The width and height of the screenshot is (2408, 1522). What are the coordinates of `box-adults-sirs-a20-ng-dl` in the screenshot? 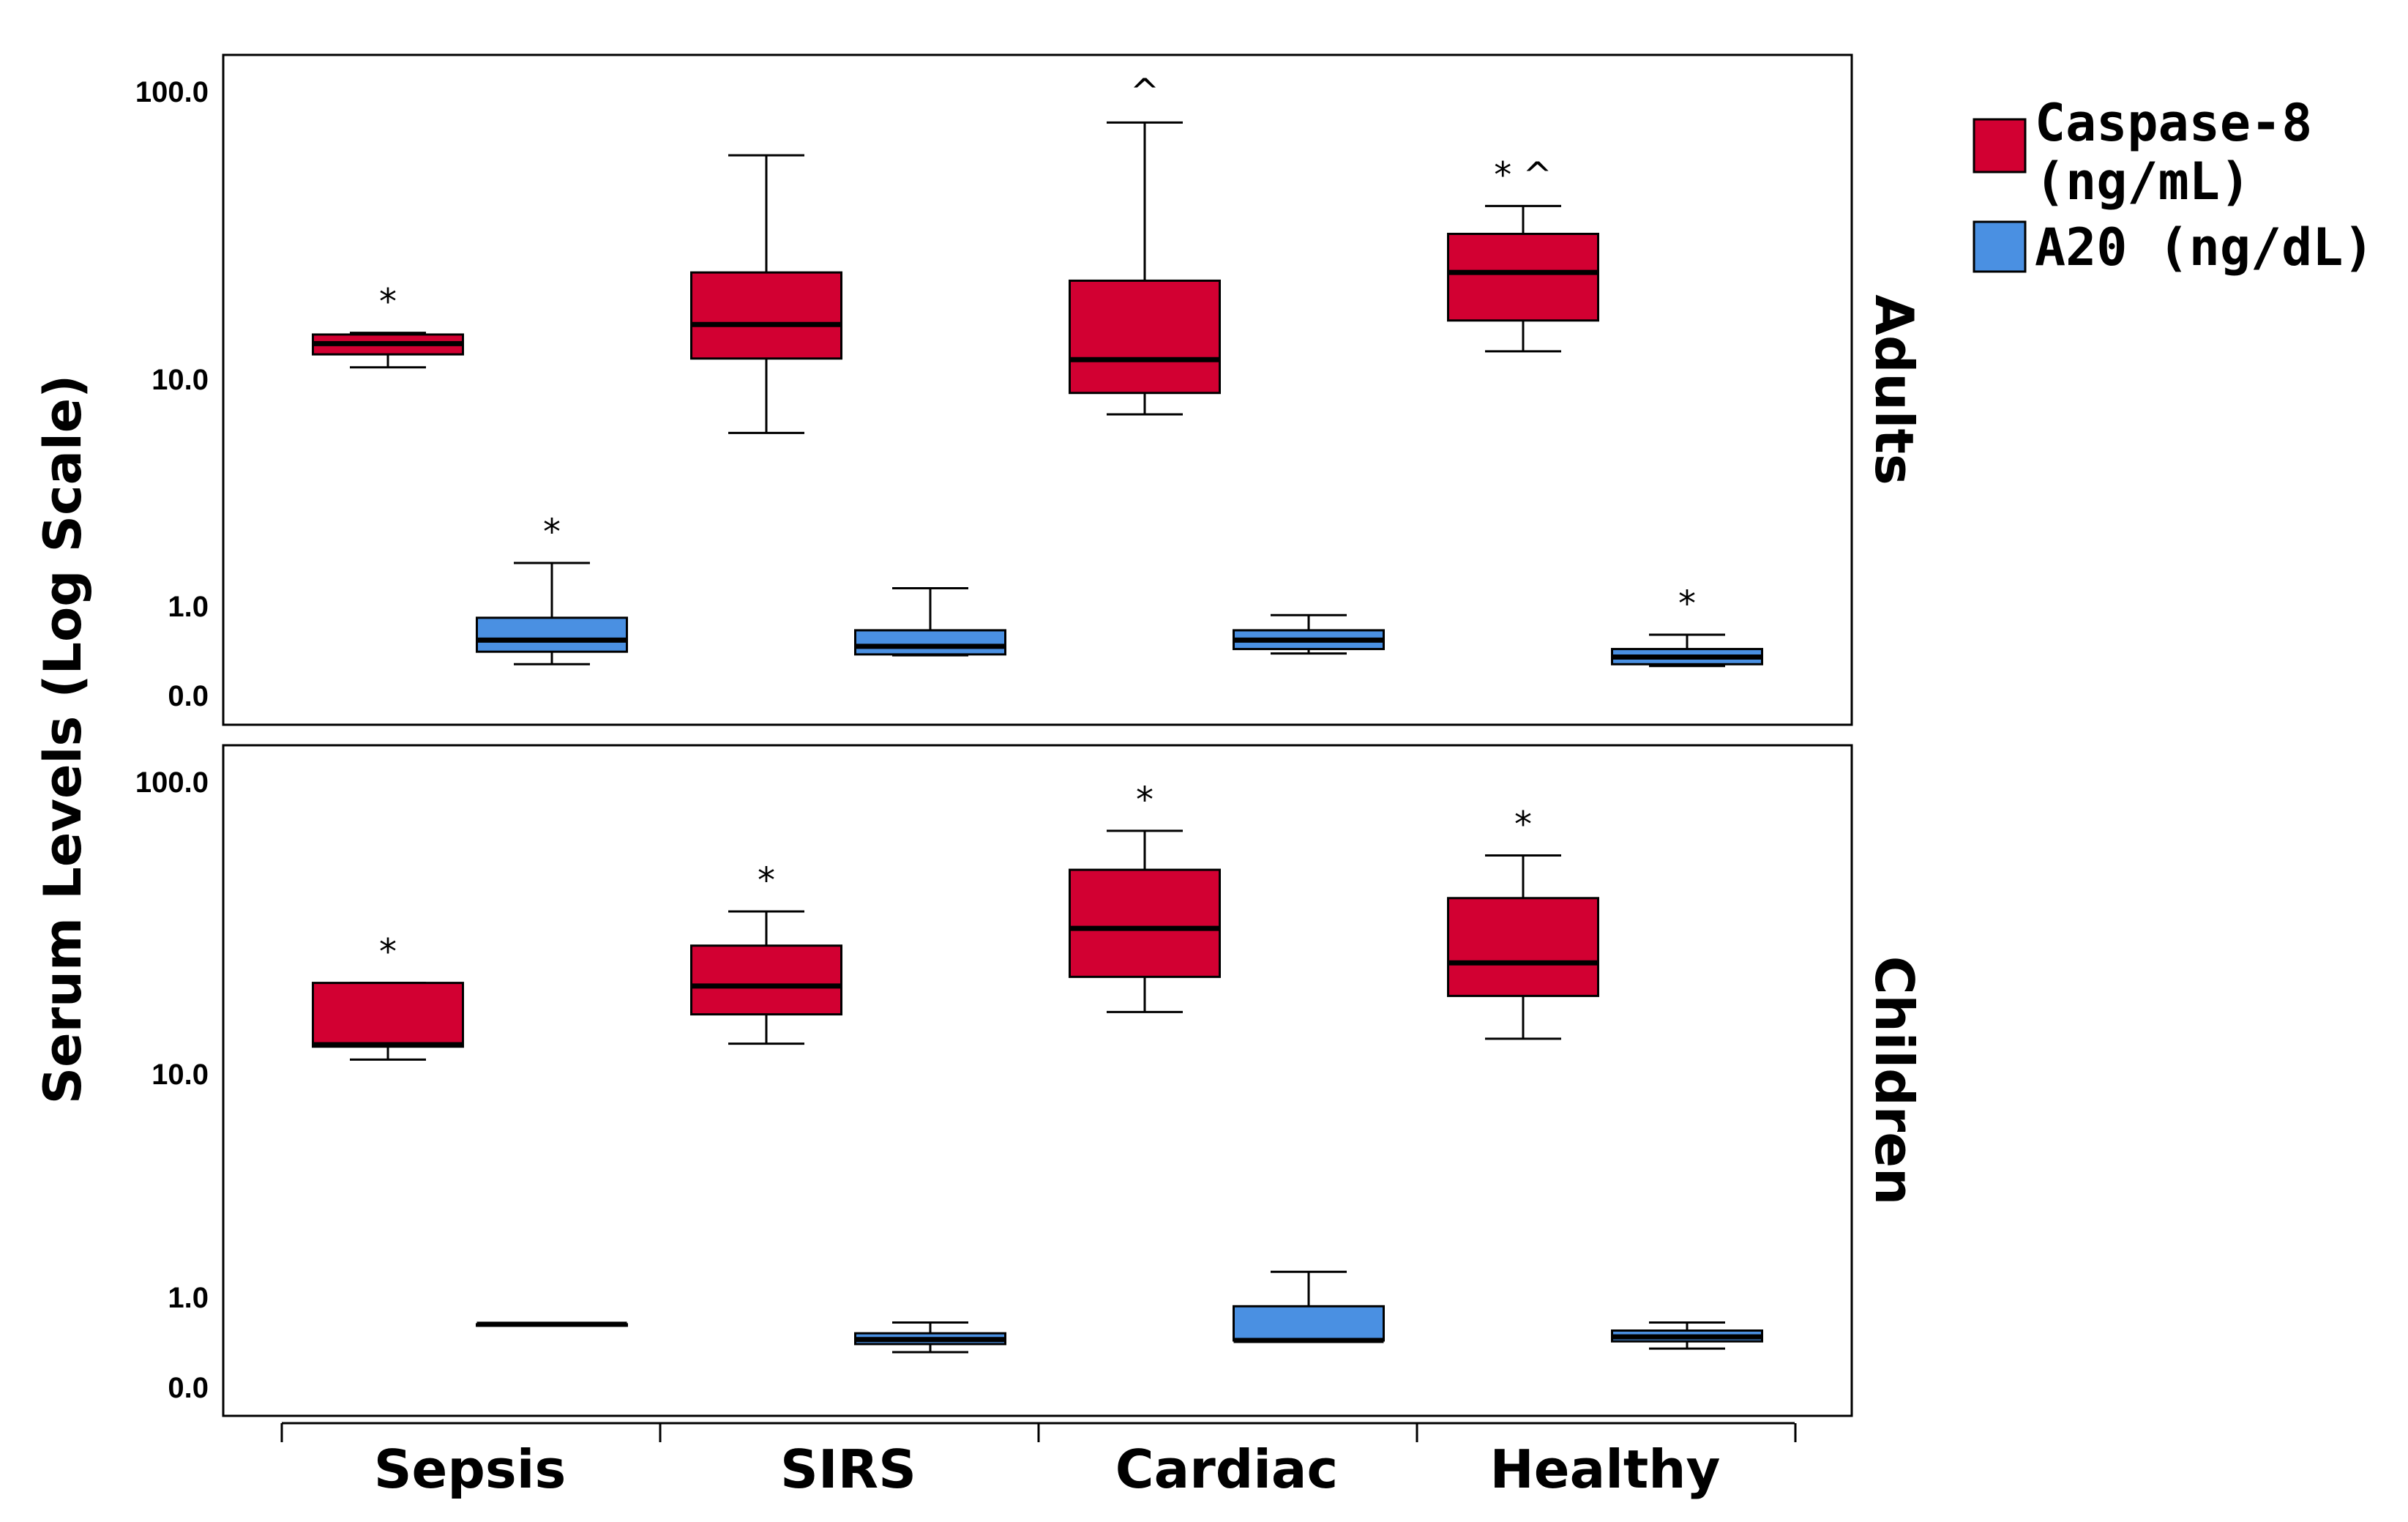 It's located at (930, 621).